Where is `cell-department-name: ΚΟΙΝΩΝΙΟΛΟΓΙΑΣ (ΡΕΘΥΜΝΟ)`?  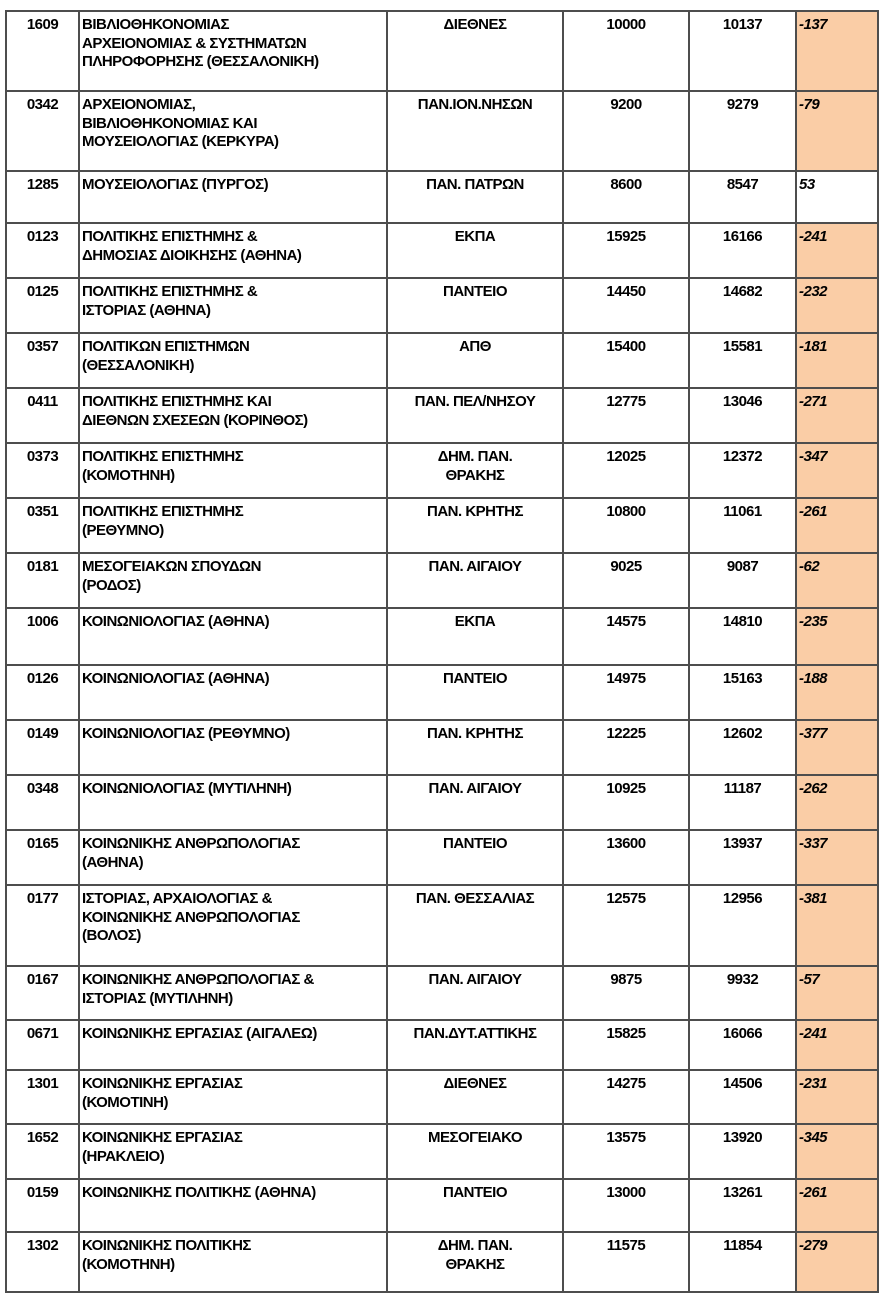
cell-department-name: ΚΟΙΝΩΝΙΟΛΟΓΙΑΣ (ΡΕΘΥΜΝΟ) is located at coordinates (233, 747).